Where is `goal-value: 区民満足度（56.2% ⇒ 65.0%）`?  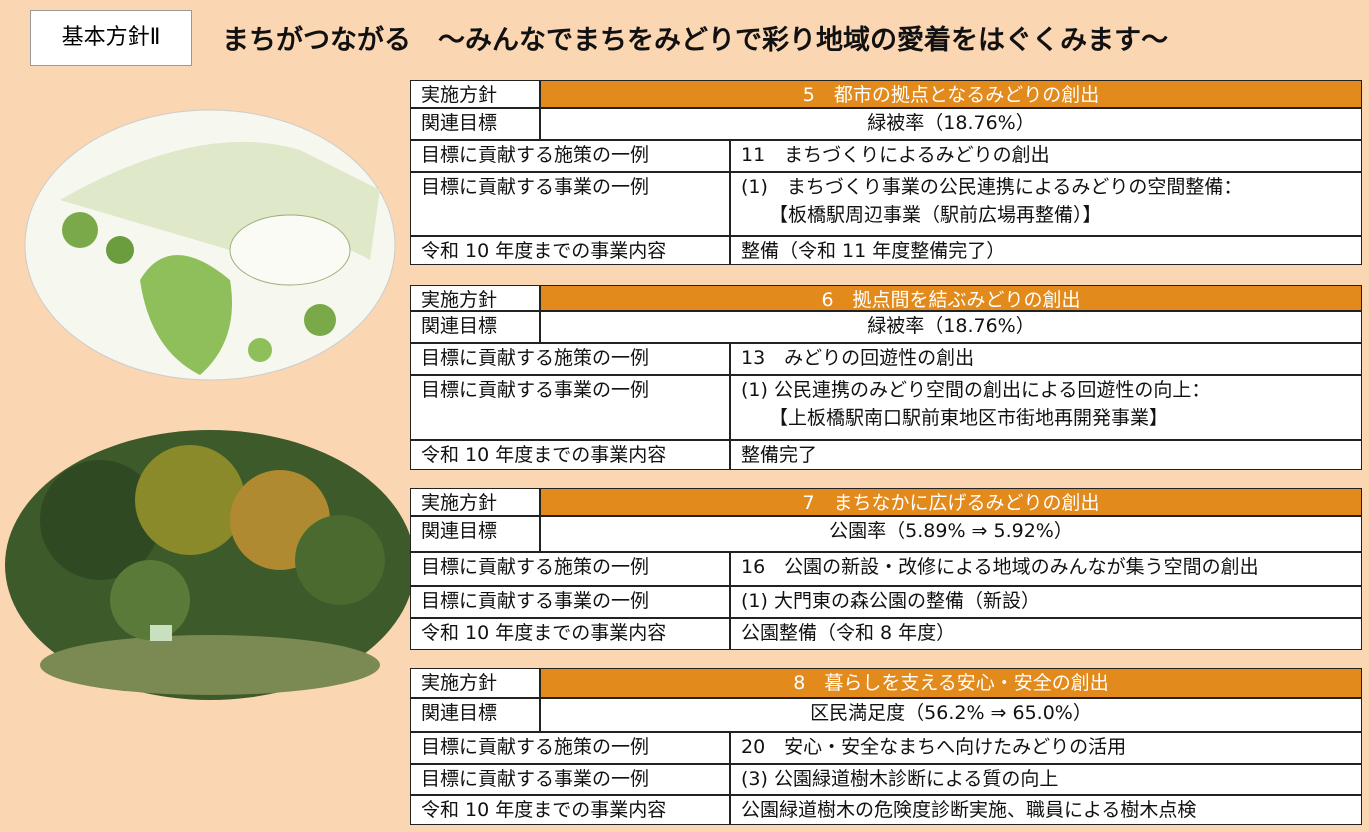 goal-value: 区民満足度（56.2% ⇒ 65.0%） is located at coordinates (951, 715).